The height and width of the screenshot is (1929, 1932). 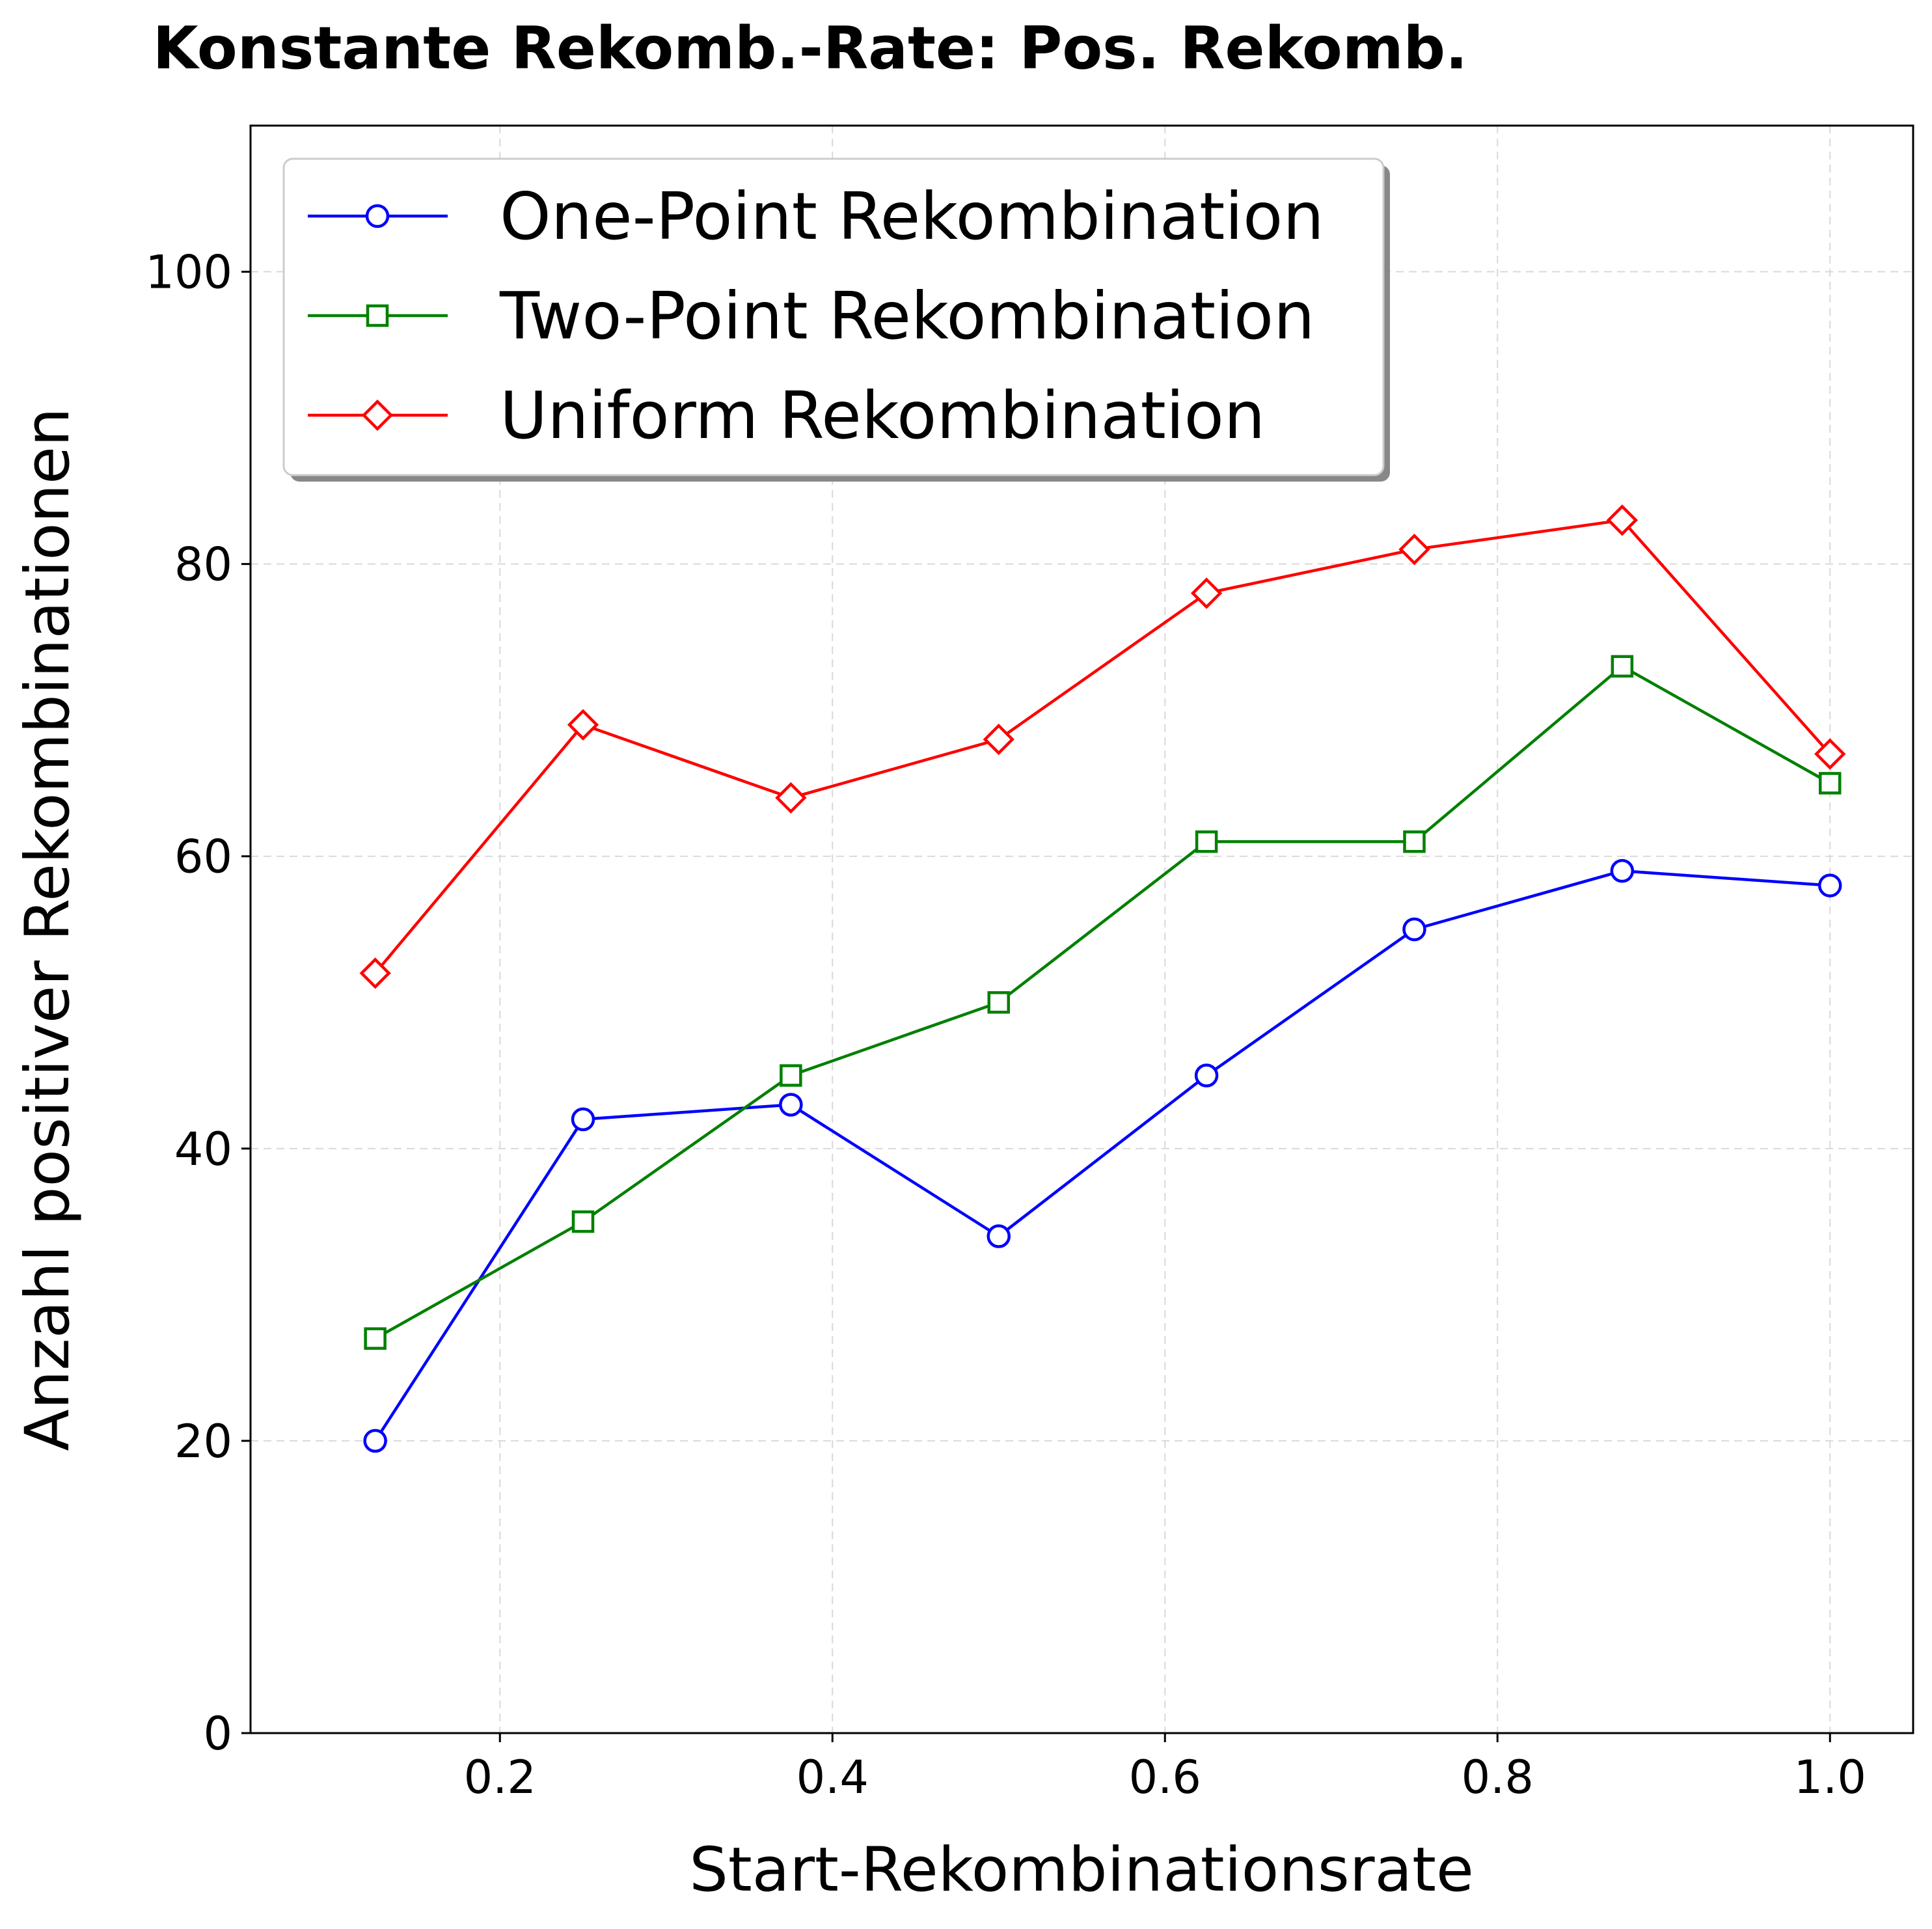 What do you see at coordinates (203, 857) in the screenshot?
I see `y-tick-label: 60` at bounding box center [203, 857].